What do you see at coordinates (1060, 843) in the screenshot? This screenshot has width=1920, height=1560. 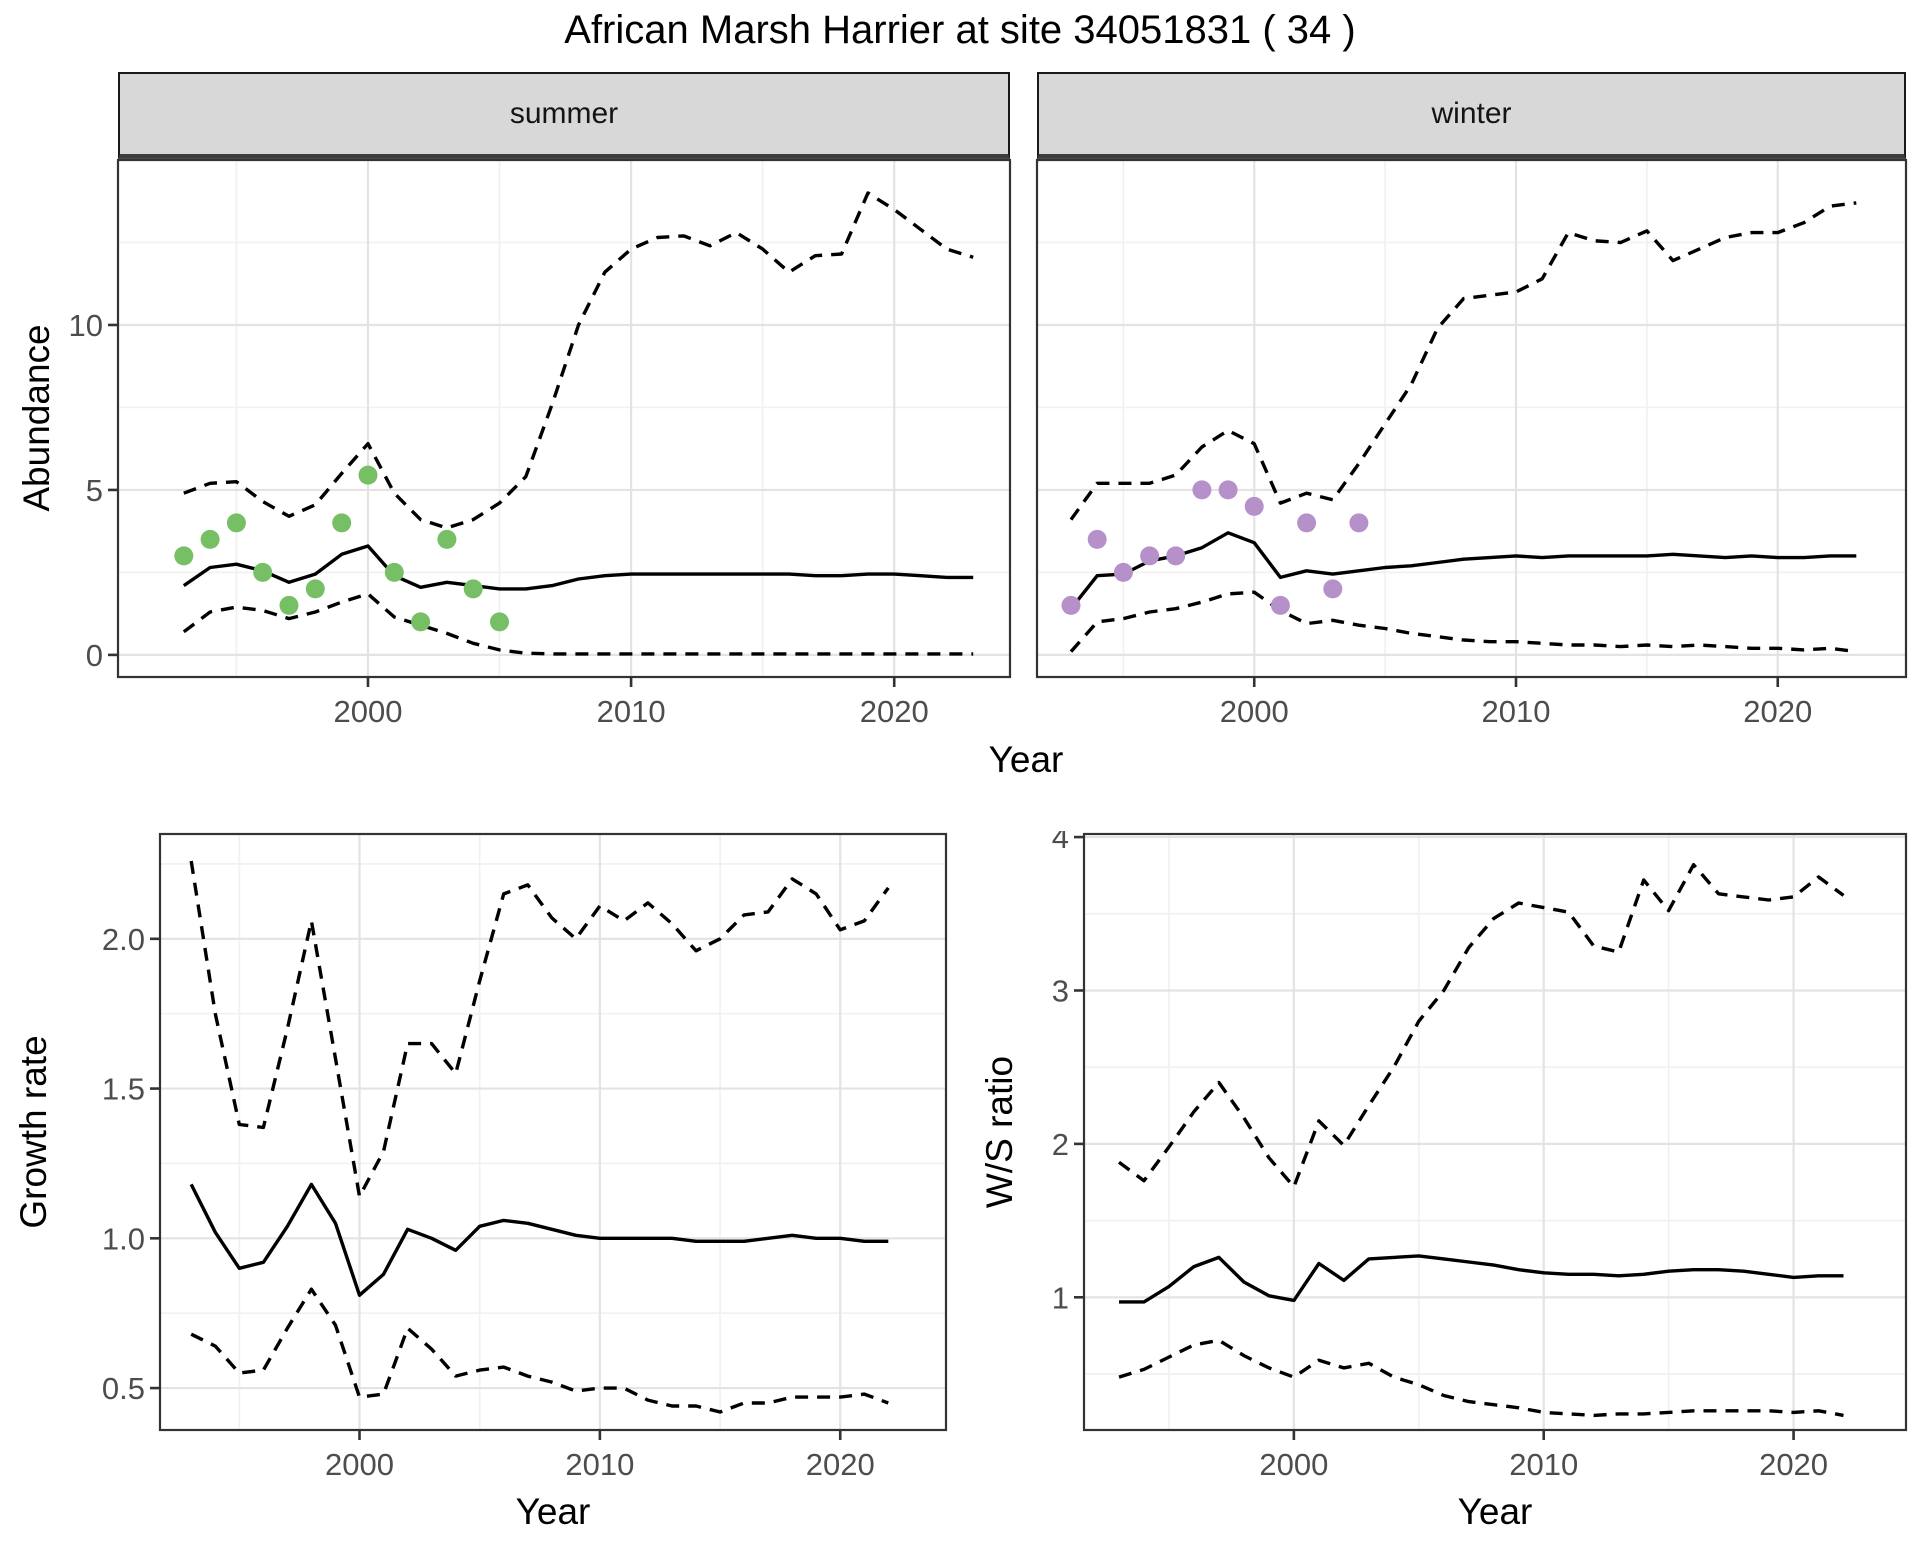 I see `svg-text: 4` at bounding box center [1060, 843].